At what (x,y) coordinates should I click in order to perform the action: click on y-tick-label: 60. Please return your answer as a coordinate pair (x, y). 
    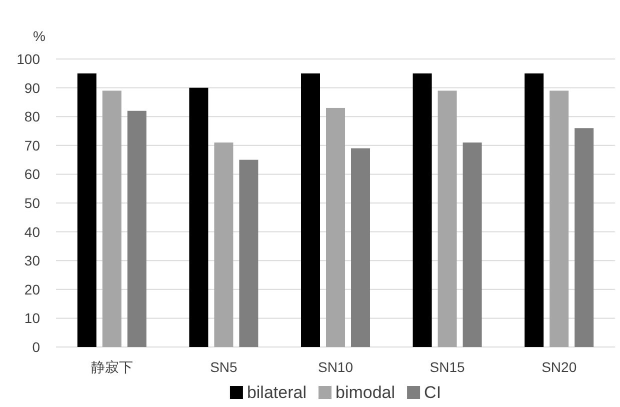
    Looking at the image, I should click on (32, 174).